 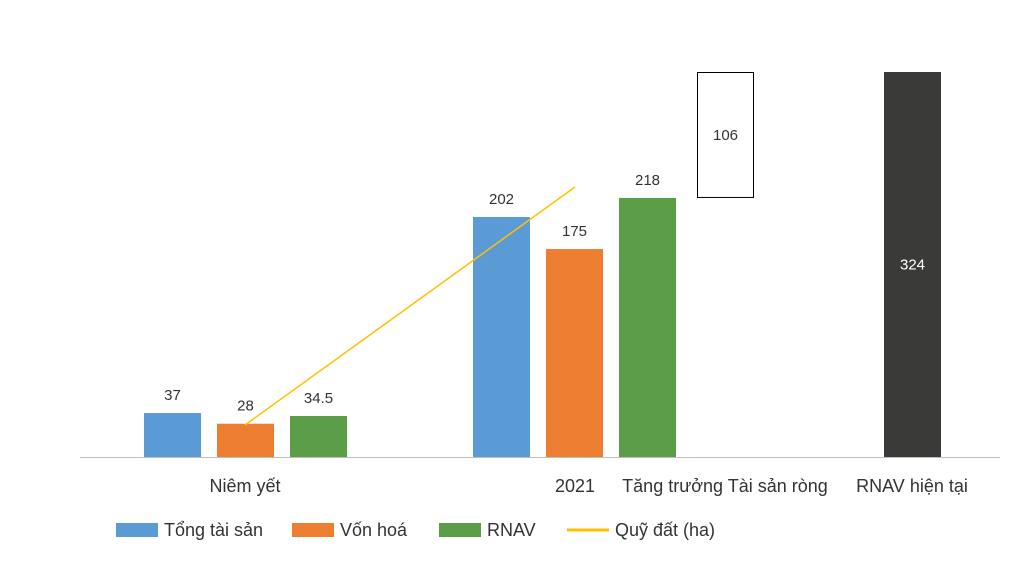 I want to click on category-label-rnav-hien-tai: RNAV hiện tại, so click(x=912, y=486).